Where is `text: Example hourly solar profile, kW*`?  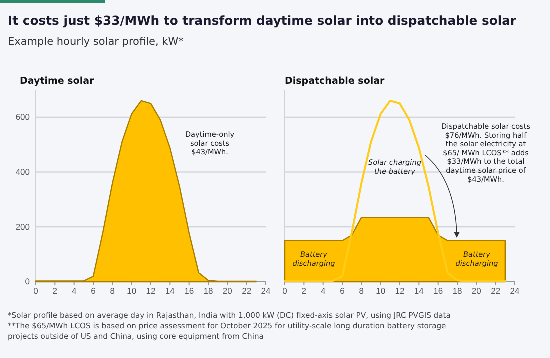
text: Example hourly solar profile, kW* is located at coordinates (96, 42).